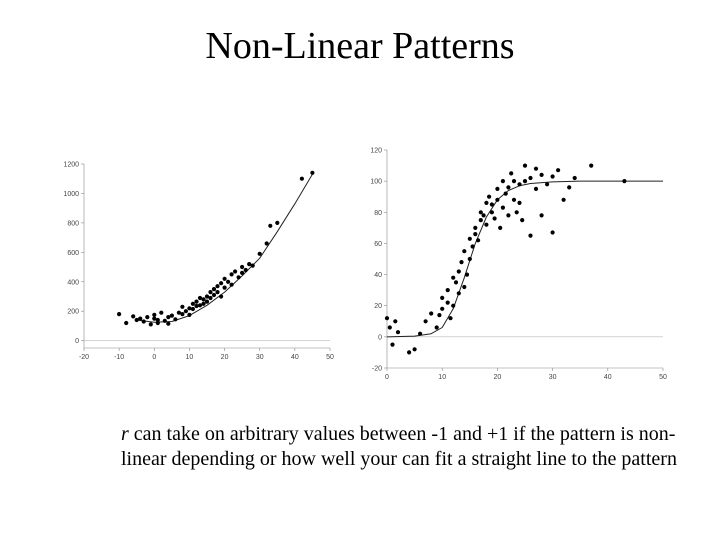 The width and height of the screenshot is (720, 540). Describe the element at coordinates (360, 46) in the screenshot. I see `slide-title: Non-Linear Patterns` at that location.